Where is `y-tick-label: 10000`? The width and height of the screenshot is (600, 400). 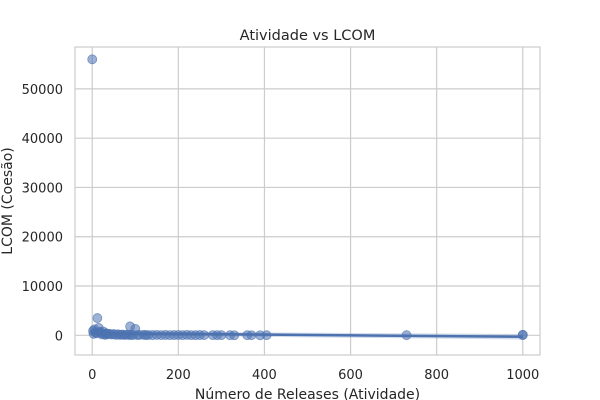 y-tick-label: 10000 is located at coordinates (42, 287).